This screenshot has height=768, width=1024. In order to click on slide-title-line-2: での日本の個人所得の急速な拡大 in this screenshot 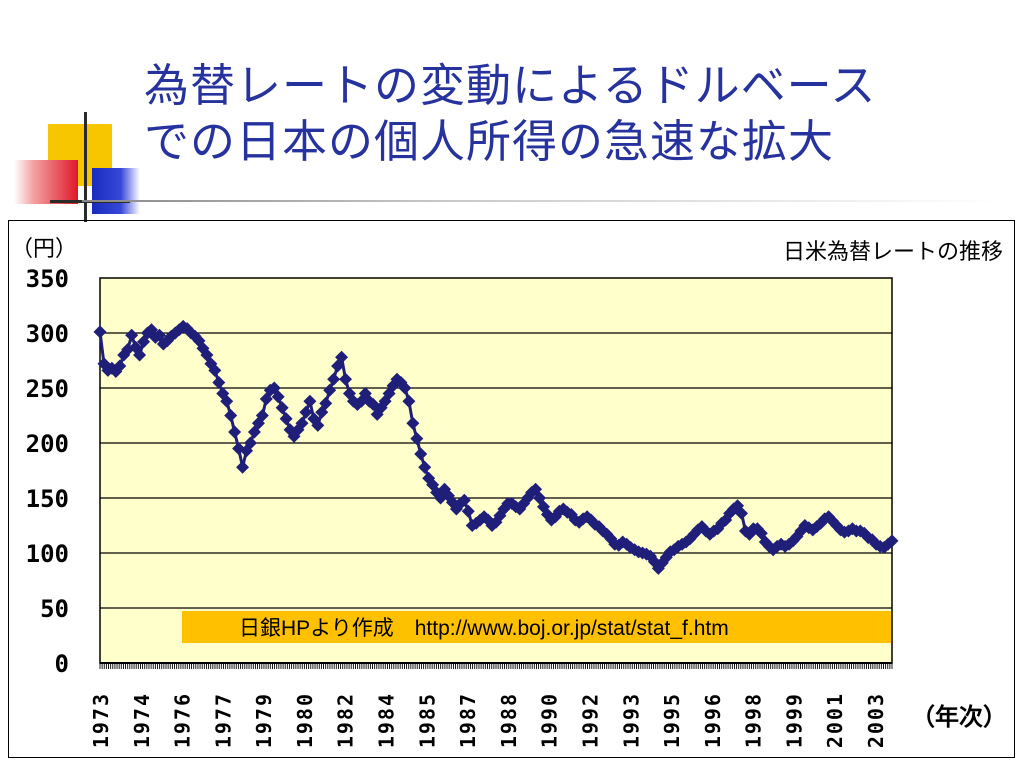, I will do `click(489, 141)`.